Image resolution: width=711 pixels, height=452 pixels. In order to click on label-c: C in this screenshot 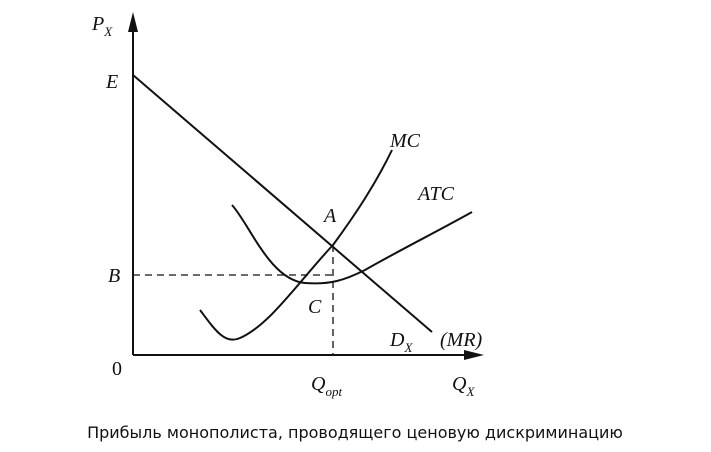, I will do `click(315, 307)`.